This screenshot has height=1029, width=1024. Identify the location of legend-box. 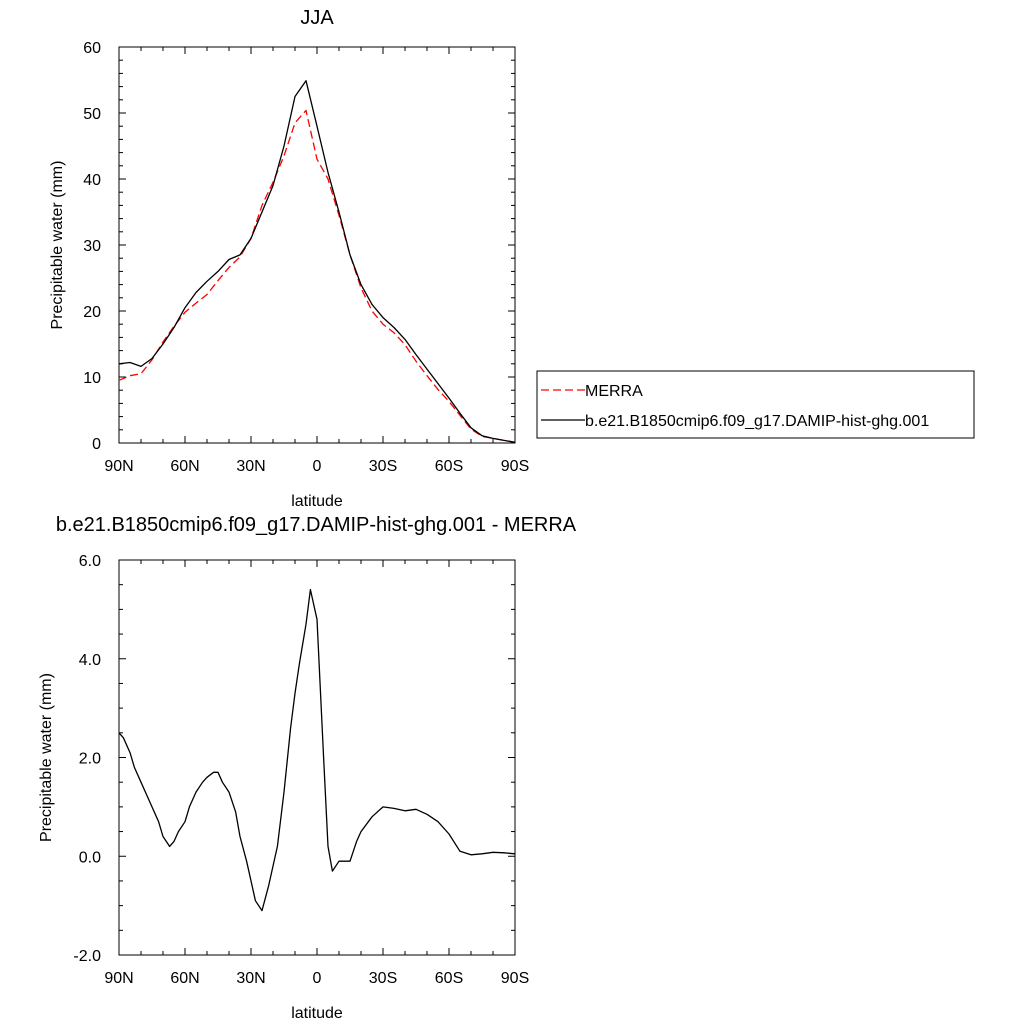
(755, 404).